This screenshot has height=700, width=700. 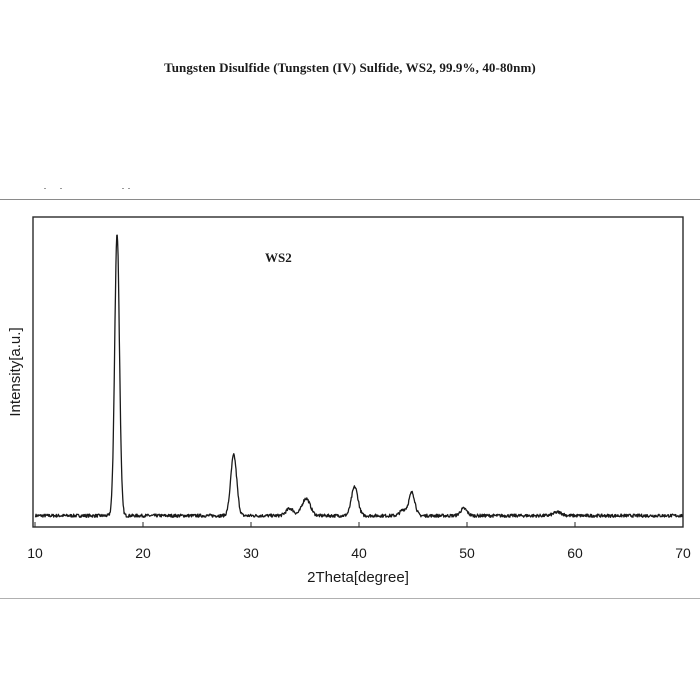 What do you see at coordinates (350, 598) in the screenshot?
I see `scan-rule-bottom` at bounding box center [350, 598].